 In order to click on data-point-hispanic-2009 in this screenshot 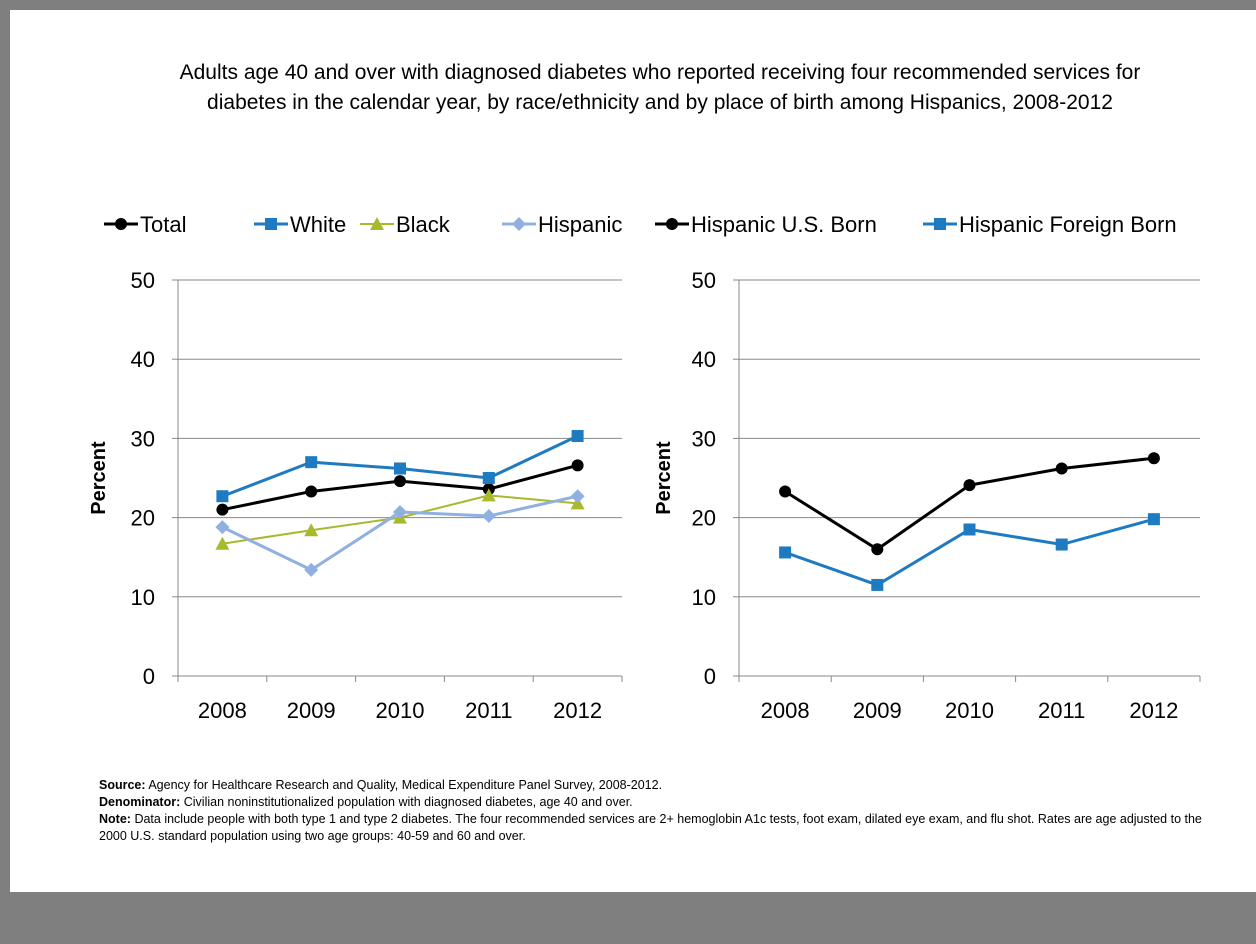, I will do `click(311, 569)`.